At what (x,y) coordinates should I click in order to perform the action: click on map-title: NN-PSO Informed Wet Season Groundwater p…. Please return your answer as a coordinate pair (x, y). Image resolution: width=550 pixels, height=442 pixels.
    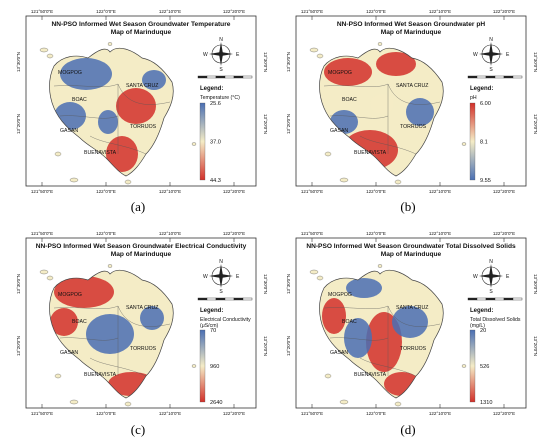
    Looking at the image, I should click on (411, 24).